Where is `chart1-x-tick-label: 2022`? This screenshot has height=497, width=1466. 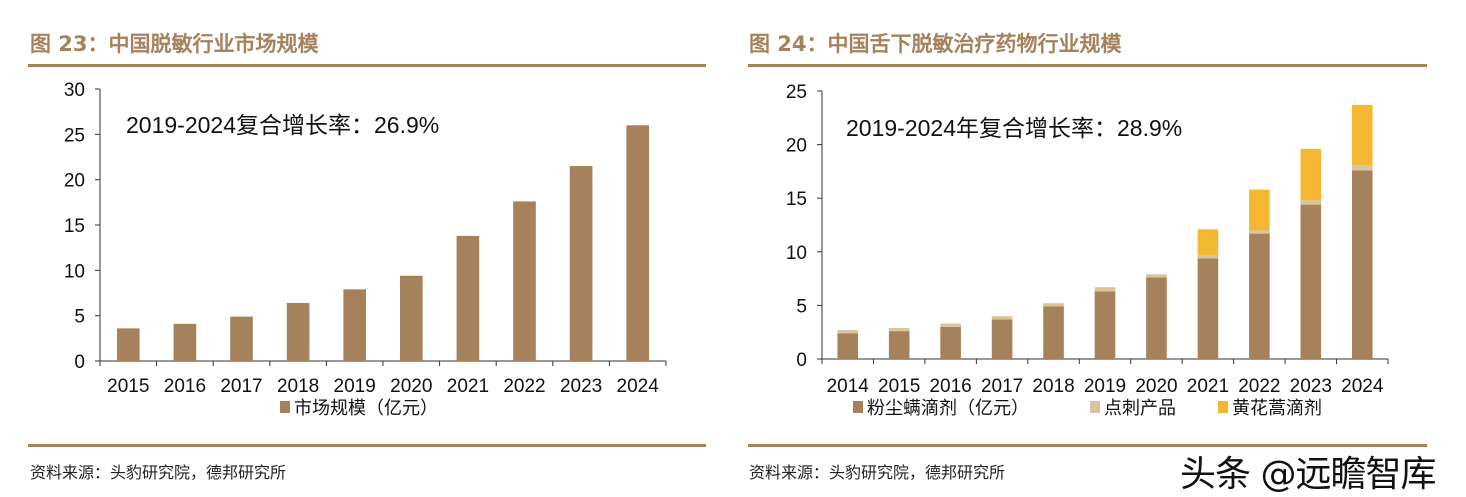
chart1-x-tick-label: 2022 is located at coordinates (524, 386).